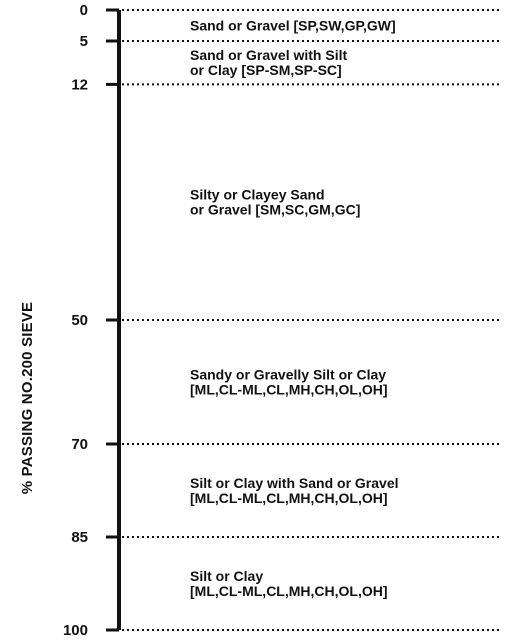  I want to click on zone-label-line: Silt or Clay, so click(226, 576).